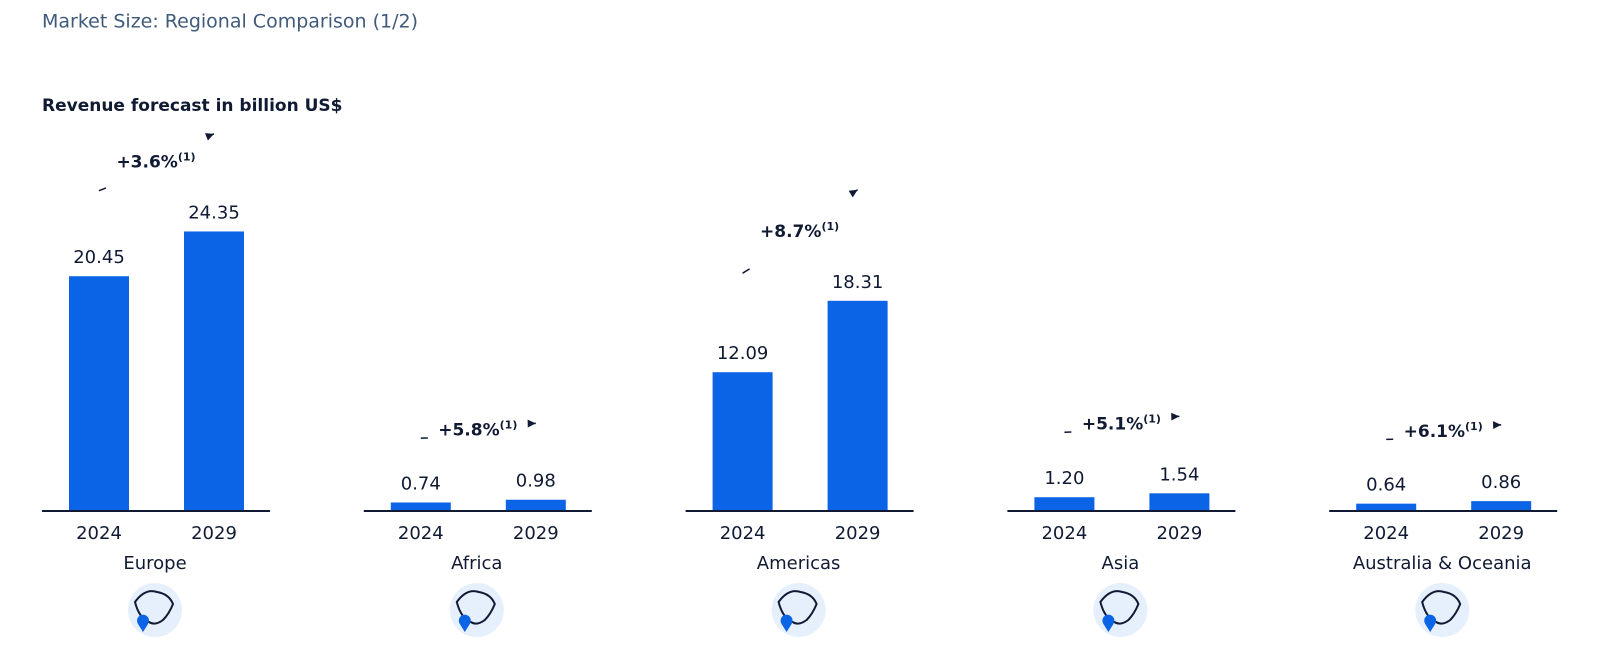 The width and height of the screenshot is (1600, 660). What do you see at coordinates (743, 353) in the screenshot?
I see `value-label: 12.09` at bounding box center [743, 353].